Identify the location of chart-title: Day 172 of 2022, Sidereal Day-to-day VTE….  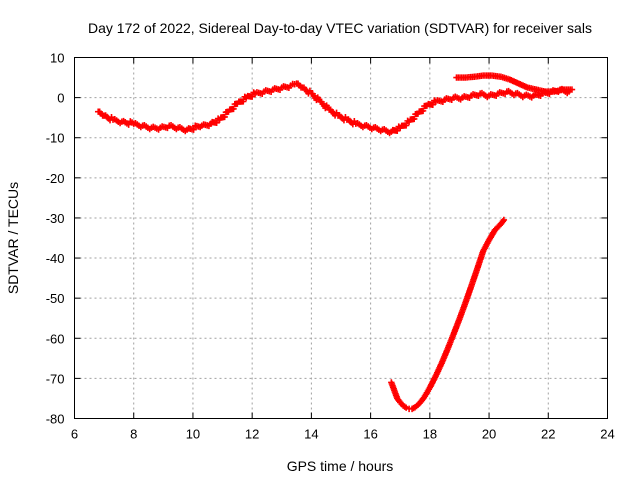
(340, 28).